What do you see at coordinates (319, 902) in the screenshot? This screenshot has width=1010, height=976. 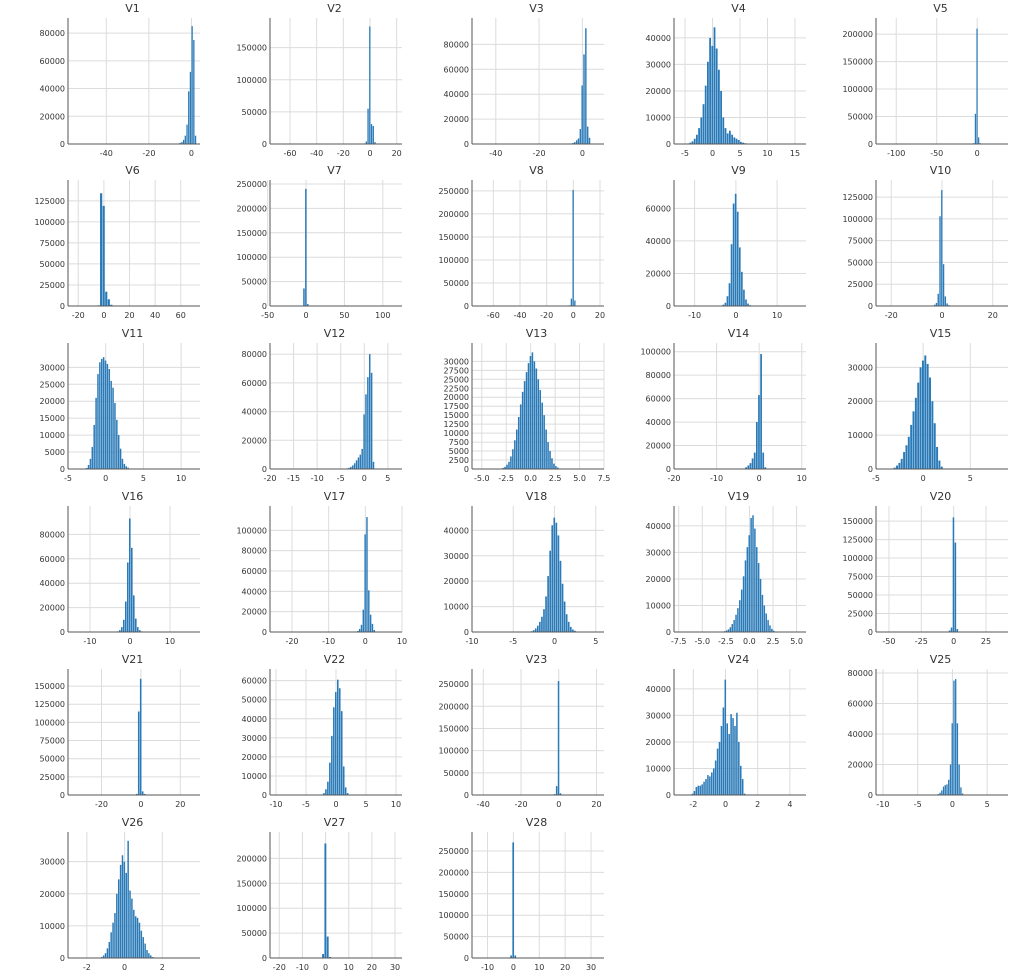 I see `histogram-plot: 0 50000 100000 150000 200000 -20 -10 0 10 20 30` at bounding box center [319, 902].